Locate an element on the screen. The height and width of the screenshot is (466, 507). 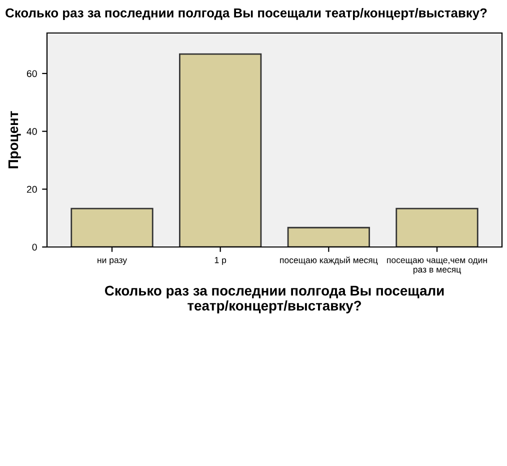
chart-title: Сколько раз за последнии полгода Вы посещали театр/концерт/выставку? is located at coordinates (246, 14).